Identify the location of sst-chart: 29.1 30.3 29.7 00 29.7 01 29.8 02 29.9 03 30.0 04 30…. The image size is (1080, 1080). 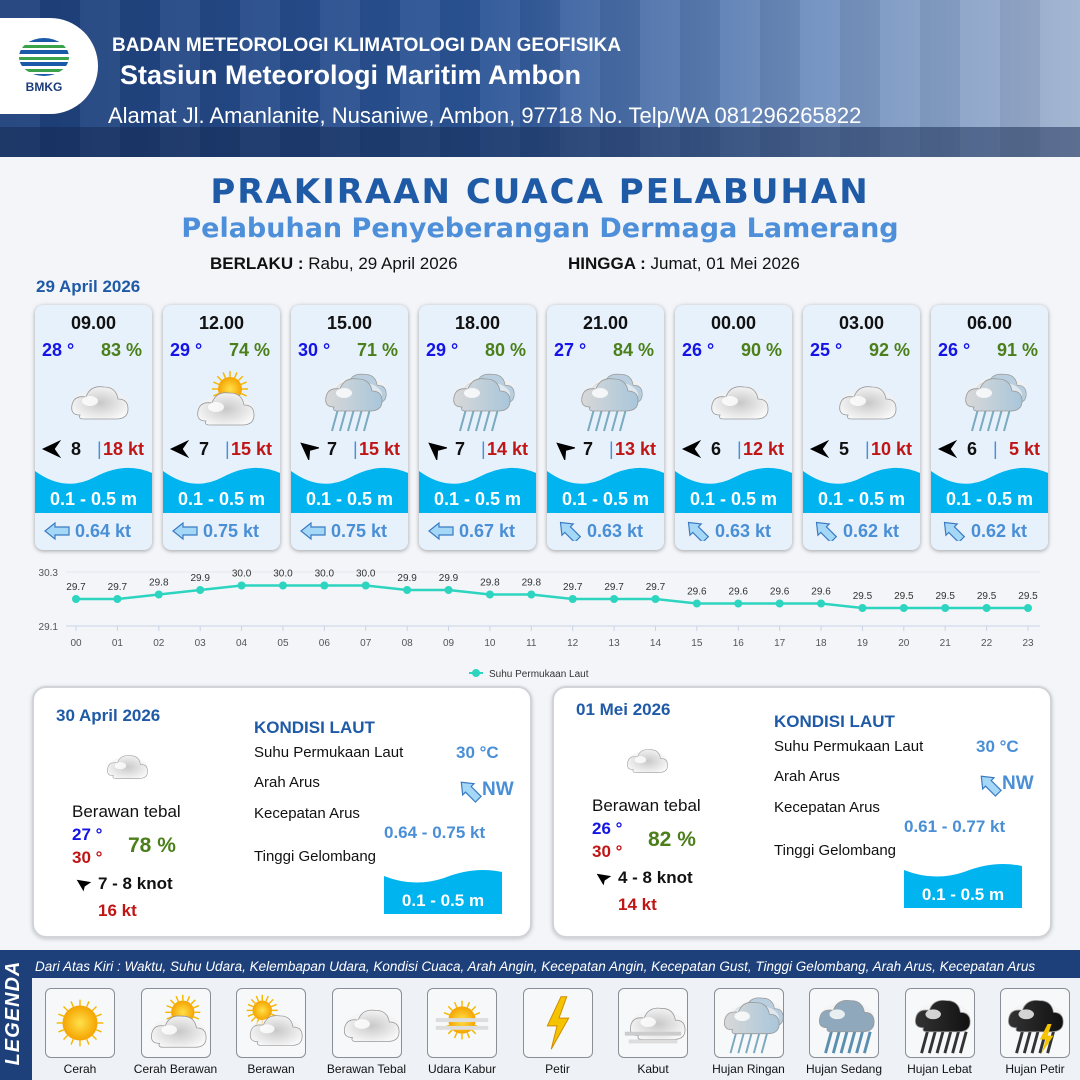
(539, 624).